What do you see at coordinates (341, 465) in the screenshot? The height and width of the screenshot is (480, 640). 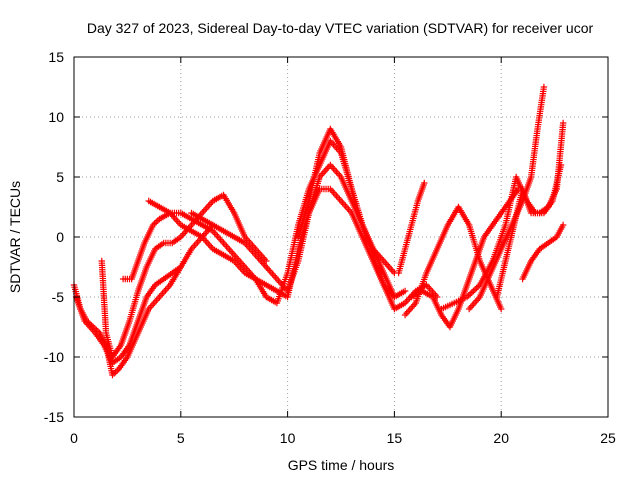 I see `x-axis-label: GPS time / hours` at bounding box center [341, 465].